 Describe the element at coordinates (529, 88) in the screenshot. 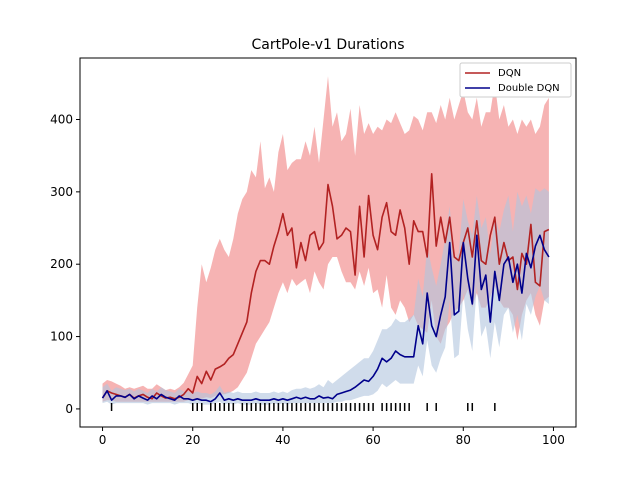

I see `legend-label-double-dqn: Double DQN` at that location.